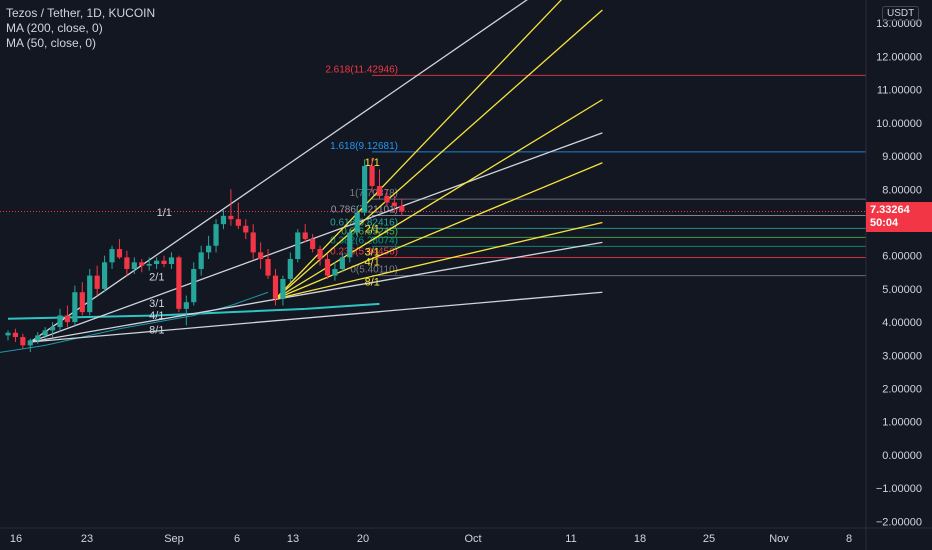 This screenshot has width=932, height=550. Describe the element at coordinates (902, 323) in the screenshot. I see `y-tick-label: 4.00000` at that location.